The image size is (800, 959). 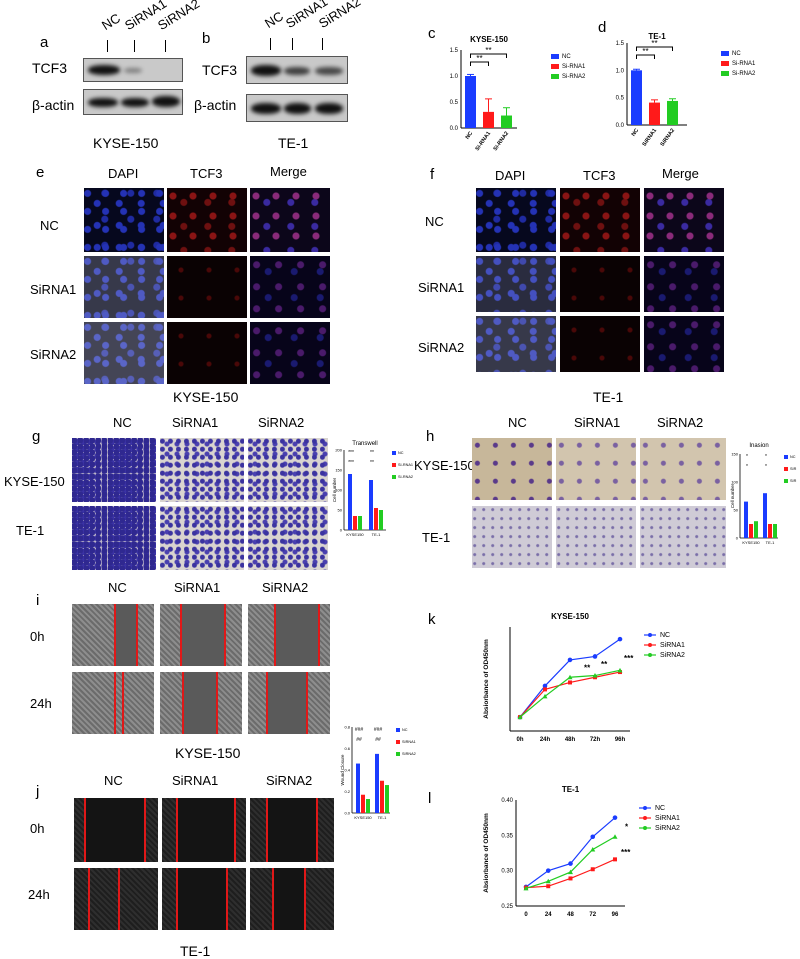 What do you see at coordinates (133, 70) in the screenshot?
I see `tcf3-blot-kyse` at bounding box center [133, 70].